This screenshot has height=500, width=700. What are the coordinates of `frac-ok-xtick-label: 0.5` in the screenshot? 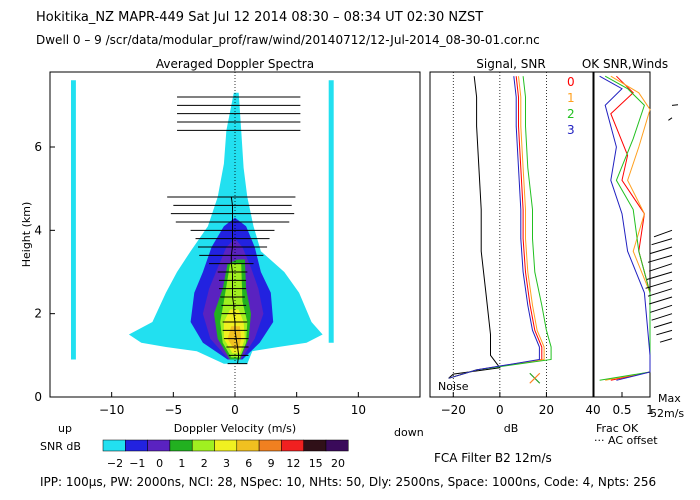 It's located at (621, 410).